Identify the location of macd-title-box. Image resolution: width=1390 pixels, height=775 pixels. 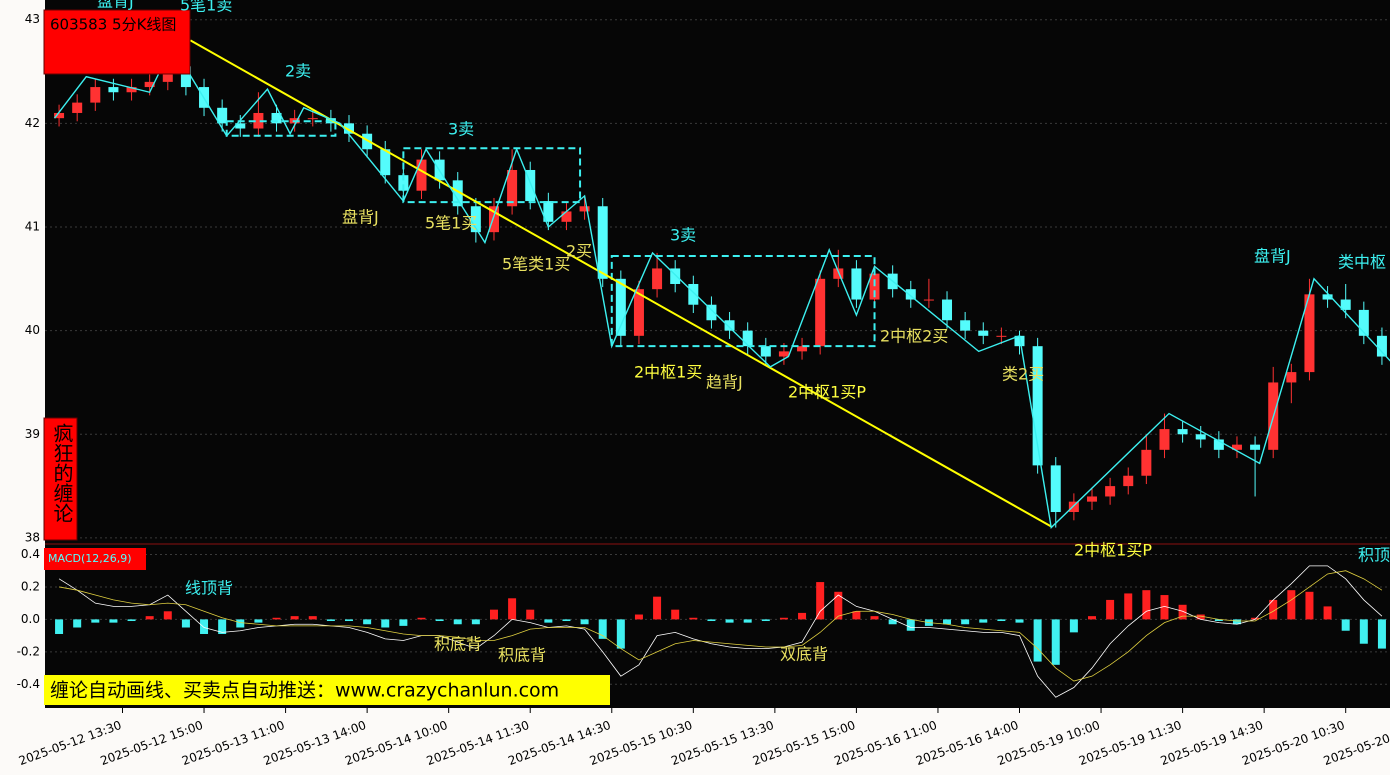
(95, 559).